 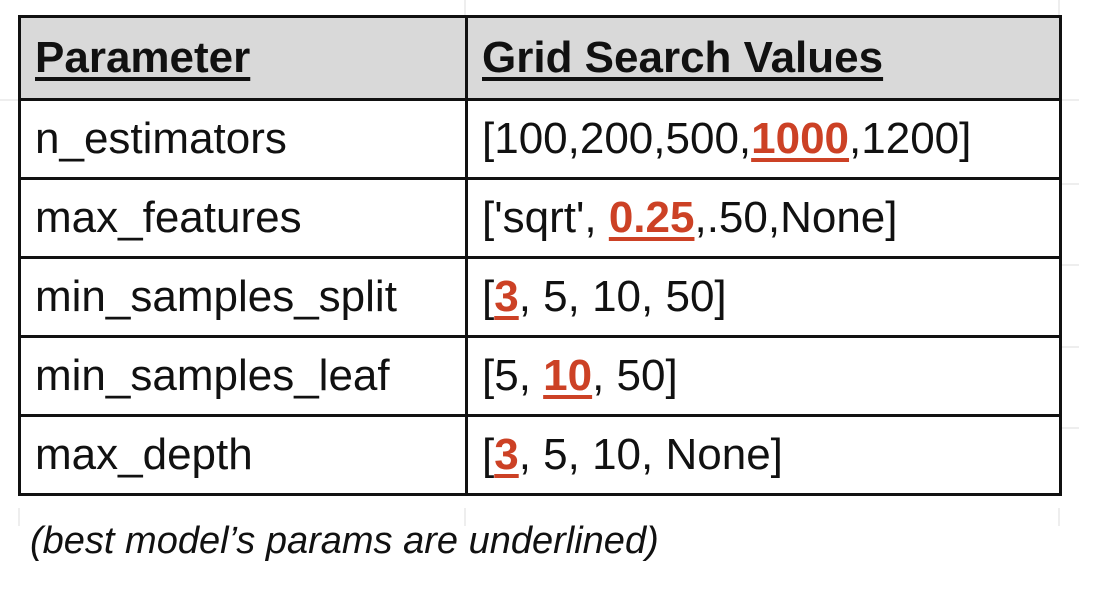 What do you see at coordinates (651, 217) in the screenshot?
I see `best-value: 0.25` at bounding box center [651, 217].